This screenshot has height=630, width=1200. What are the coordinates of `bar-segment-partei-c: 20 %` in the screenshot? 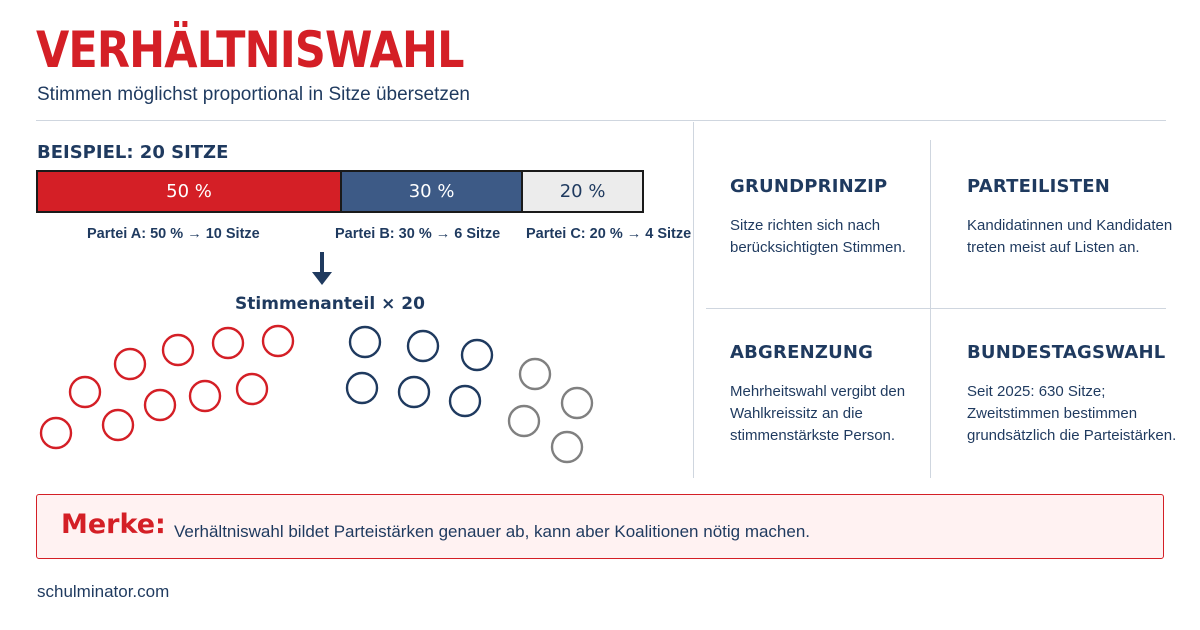 It's located at (581, 191).